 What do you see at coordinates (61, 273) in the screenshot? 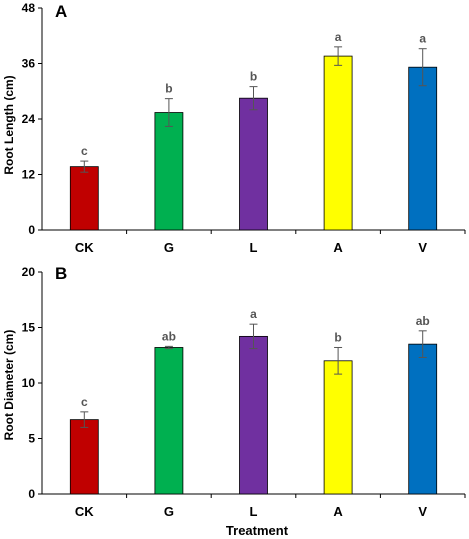
I see `panel-b-letter: B` at bounding box center [61, 273].